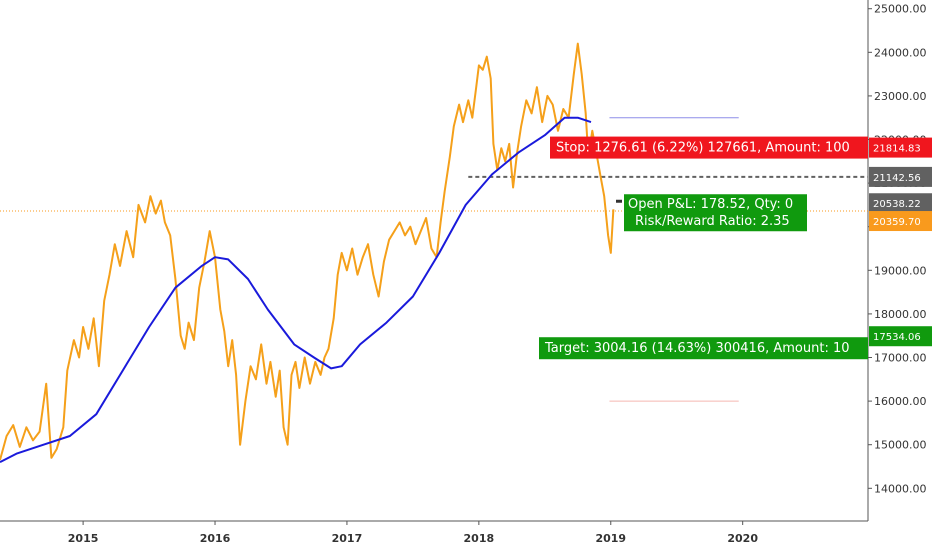 This screenshot has height=550, width=932. Describe the element at coordinates (897, 337) in the screenshot. I see `target-price-tag-label: 17534.06` at that location.